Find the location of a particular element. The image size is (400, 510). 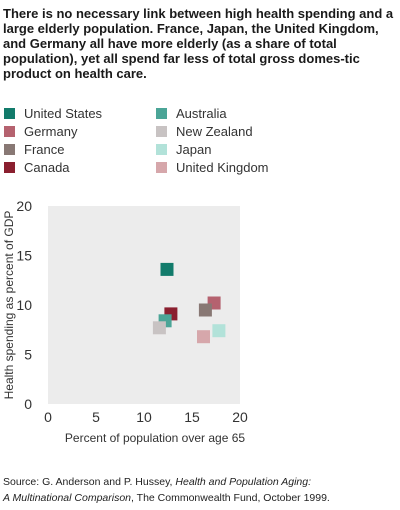

data-points is located at coordinates (189, 303).